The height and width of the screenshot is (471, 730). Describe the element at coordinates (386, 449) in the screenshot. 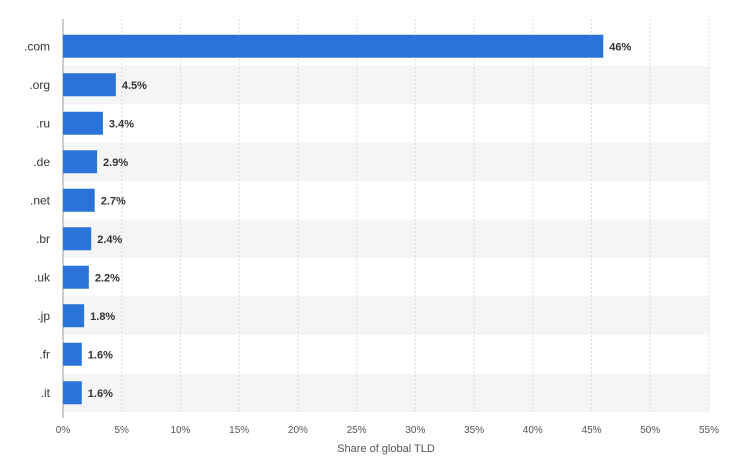

I see `x-axis-title: Share of global TLD` at that location.